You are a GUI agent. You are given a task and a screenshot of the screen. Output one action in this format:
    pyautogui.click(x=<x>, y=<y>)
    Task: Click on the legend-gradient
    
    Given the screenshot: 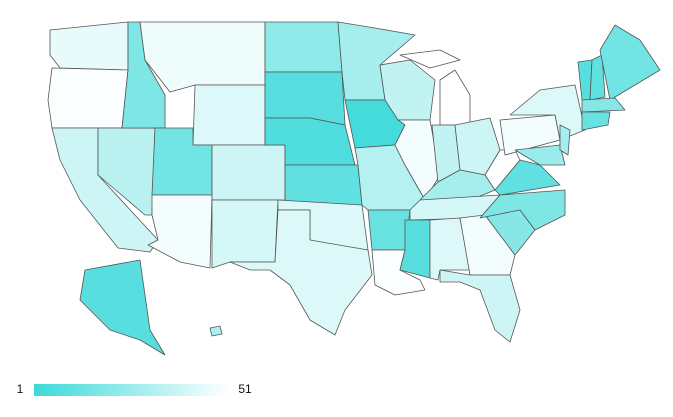 What is the action you would take?
    pyautogui.click(x=132, y=390)
    